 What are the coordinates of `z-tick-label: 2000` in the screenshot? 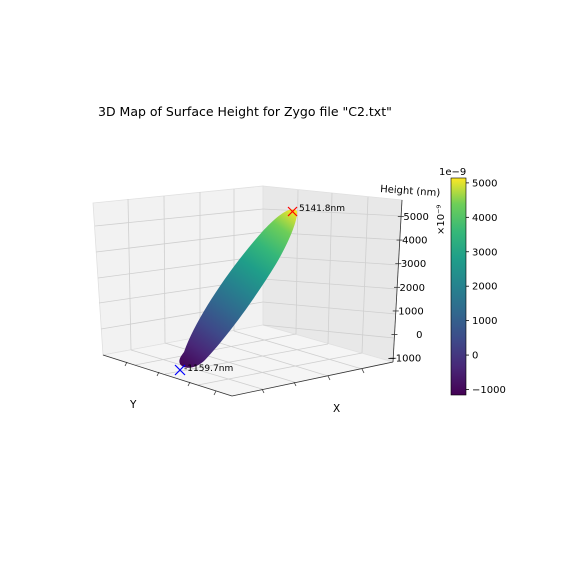 It's located at (412, 288).